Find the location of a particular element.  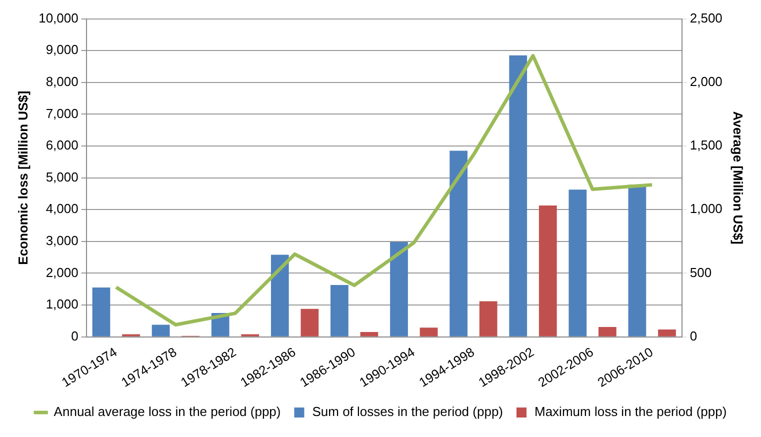

y-tick-label: 10,000 is located at coordinates (58, 18).